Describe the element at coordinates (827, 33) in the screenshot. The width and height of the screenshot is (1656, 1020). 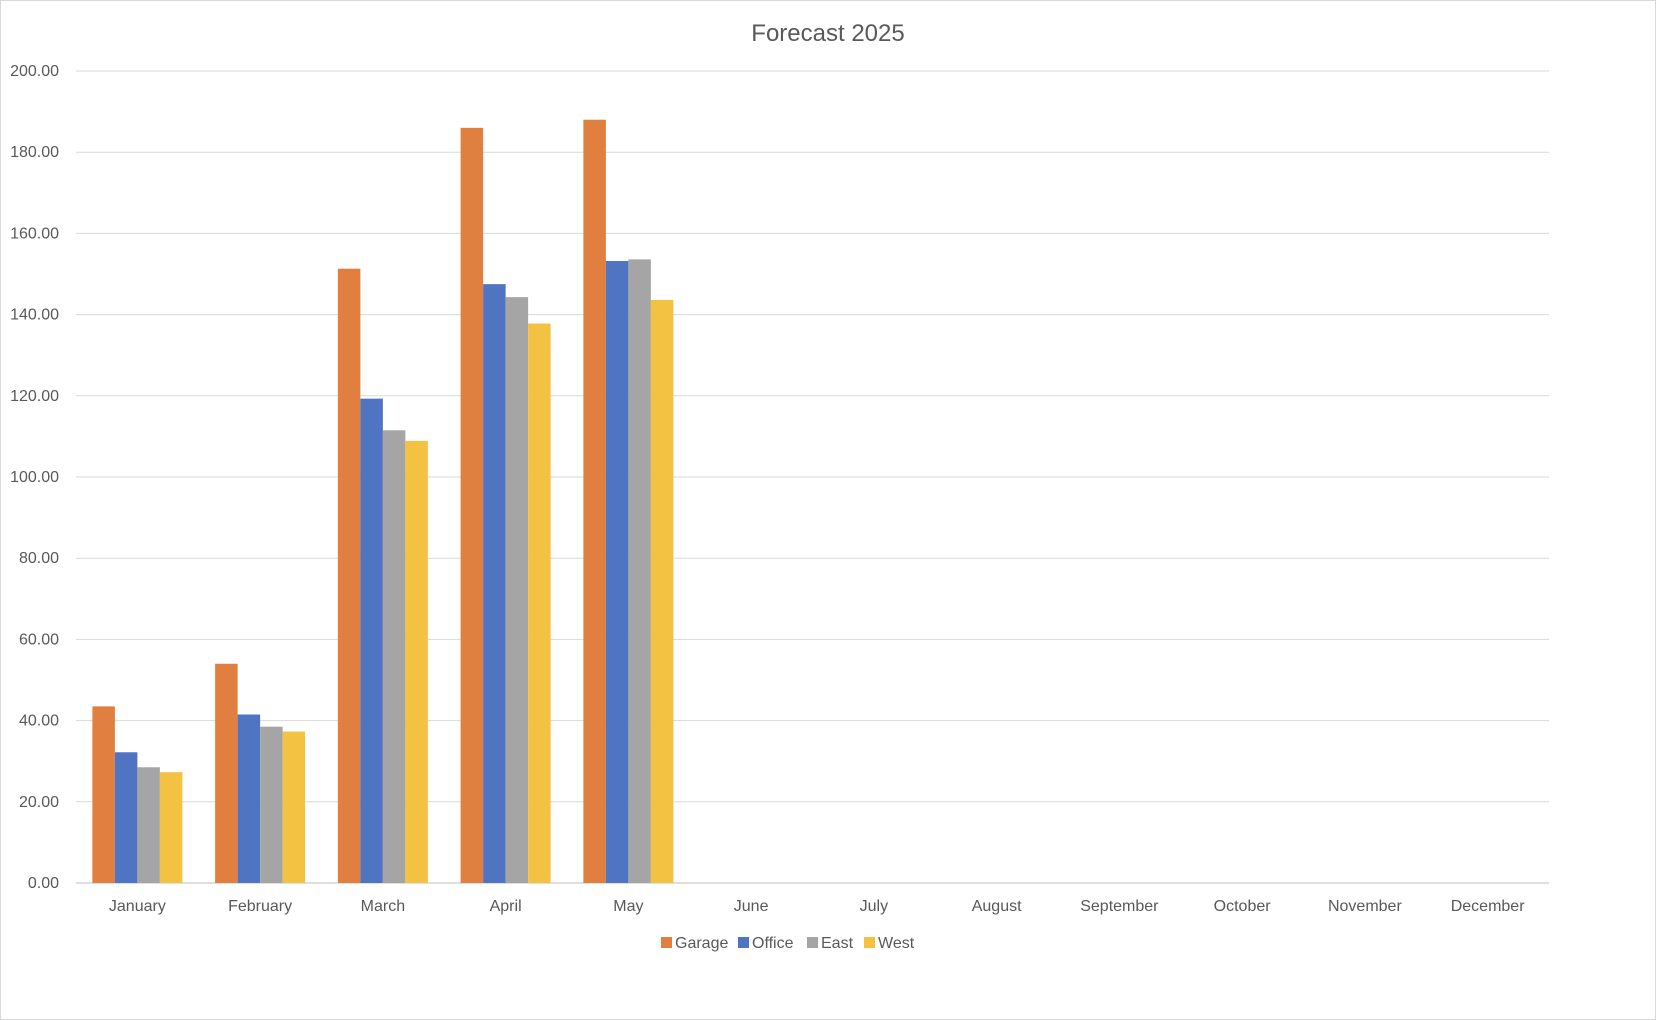
I see `chart-title: Forecast 2025` at that location.